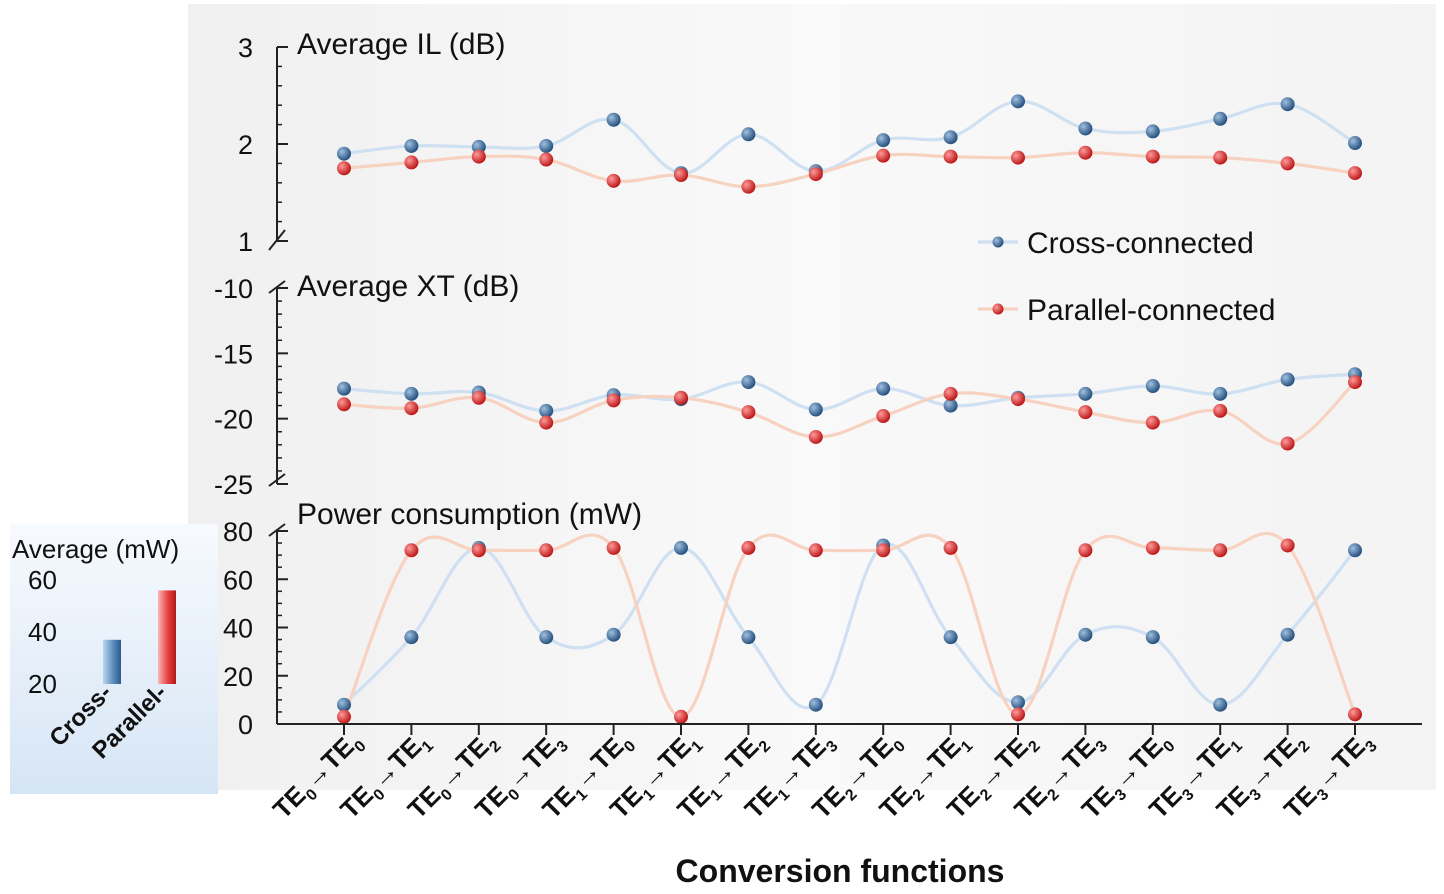 The image size is (1444, 894). What do you see at coordinates (401, 44) in the screenshot?
I see `panel-title-il: Average IL (dB)` at bounding box center [401, 44].